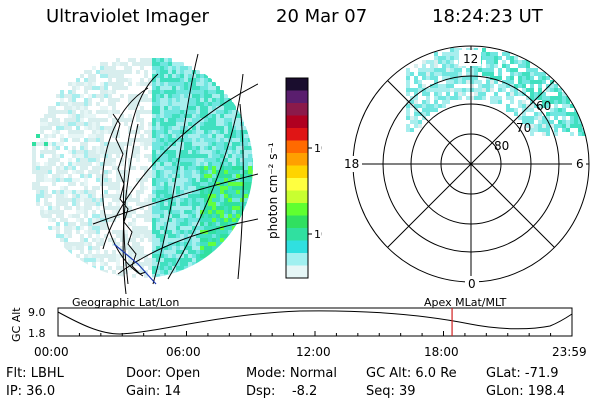 Image resolution: width=600 pixels, height=400 pixels. I want to click on timeline-left-caption: Geographic Lat/Lon, so click(125, 302).